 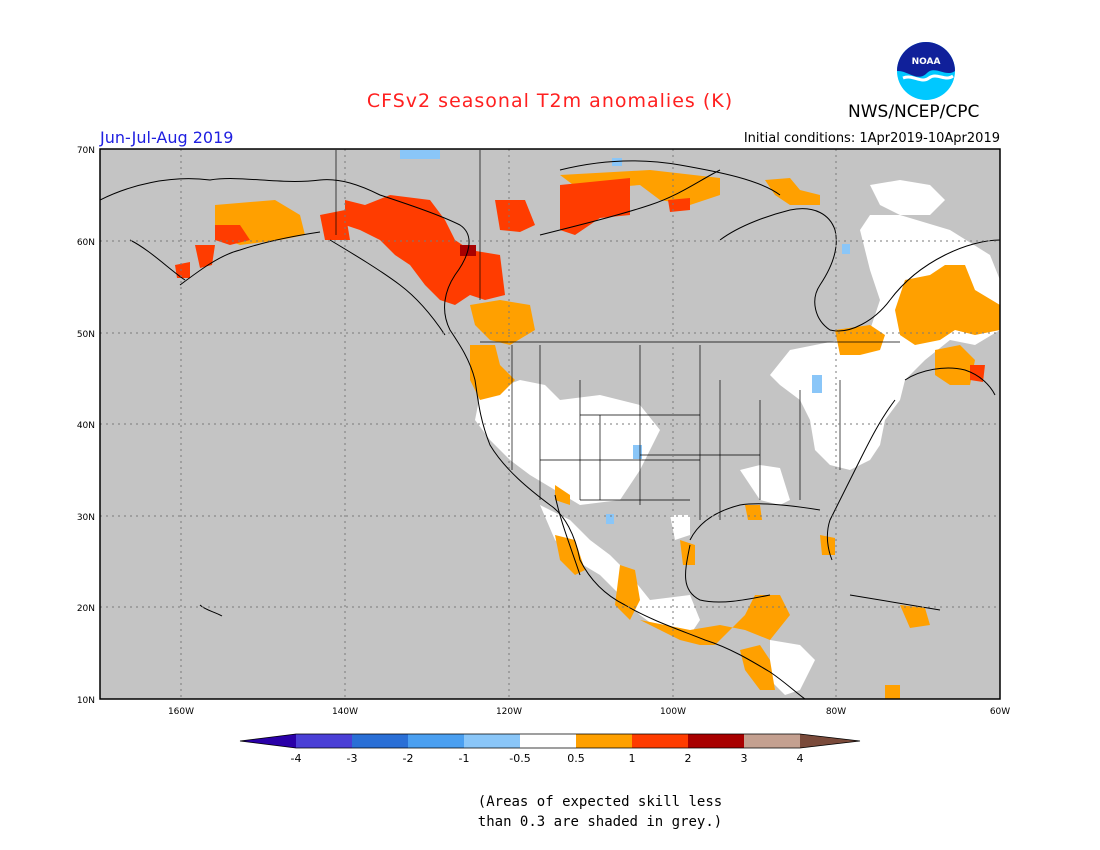 What do you see at coordinates (86, 701) in the screenshot?
I see `lat-label-10n: 10N` at bounding box center [86, 701].